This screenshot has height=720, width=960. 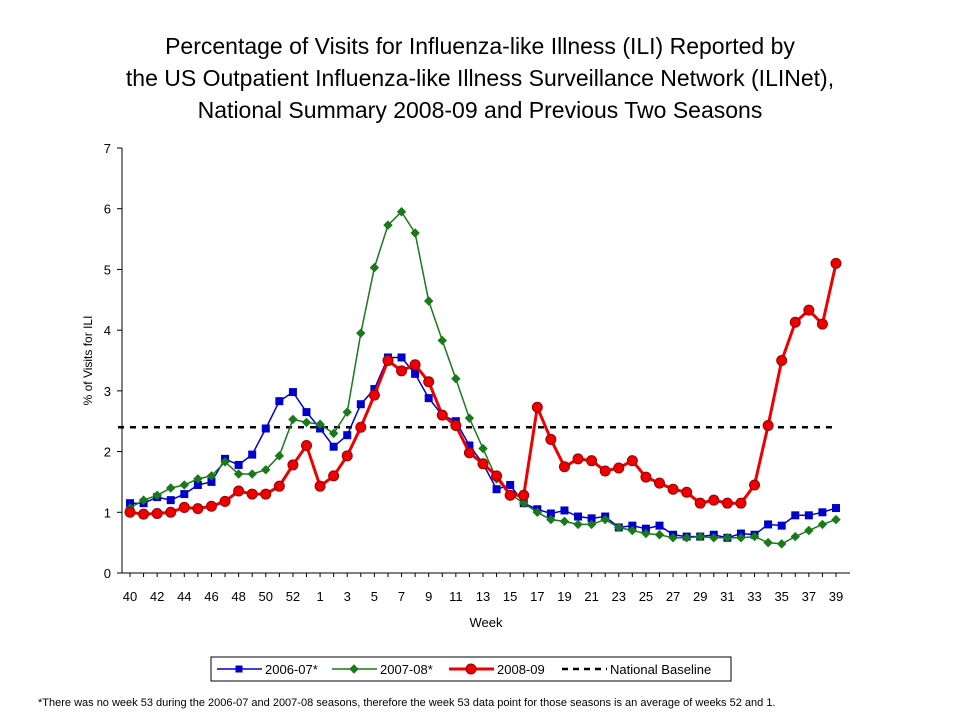 What do you see at coordinates (486, 622) in the screenshot?
I see `x-axis-label: Week` at bounding box center [486, 622].